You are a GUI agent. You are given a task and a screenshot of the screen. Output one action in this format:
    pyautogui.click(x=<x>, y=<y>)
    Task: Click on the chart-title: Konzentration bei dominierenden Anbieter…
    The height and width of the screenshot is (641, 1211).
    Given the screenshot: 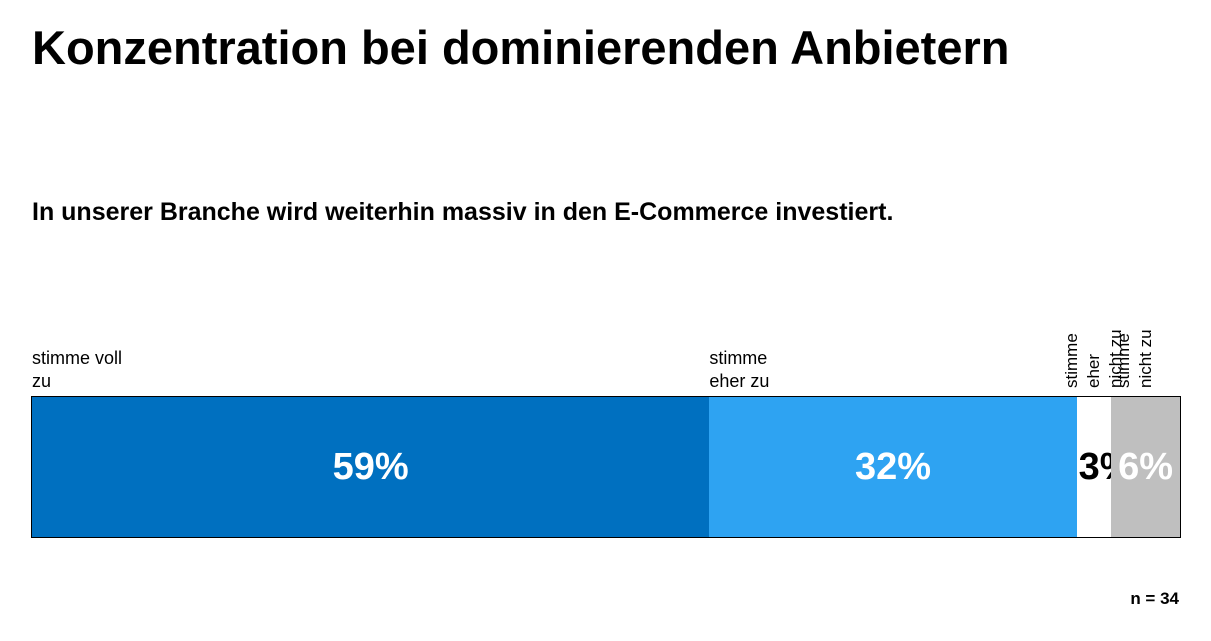 What is the action you would take?
    pyautogui.click(x=521, y=47)
    